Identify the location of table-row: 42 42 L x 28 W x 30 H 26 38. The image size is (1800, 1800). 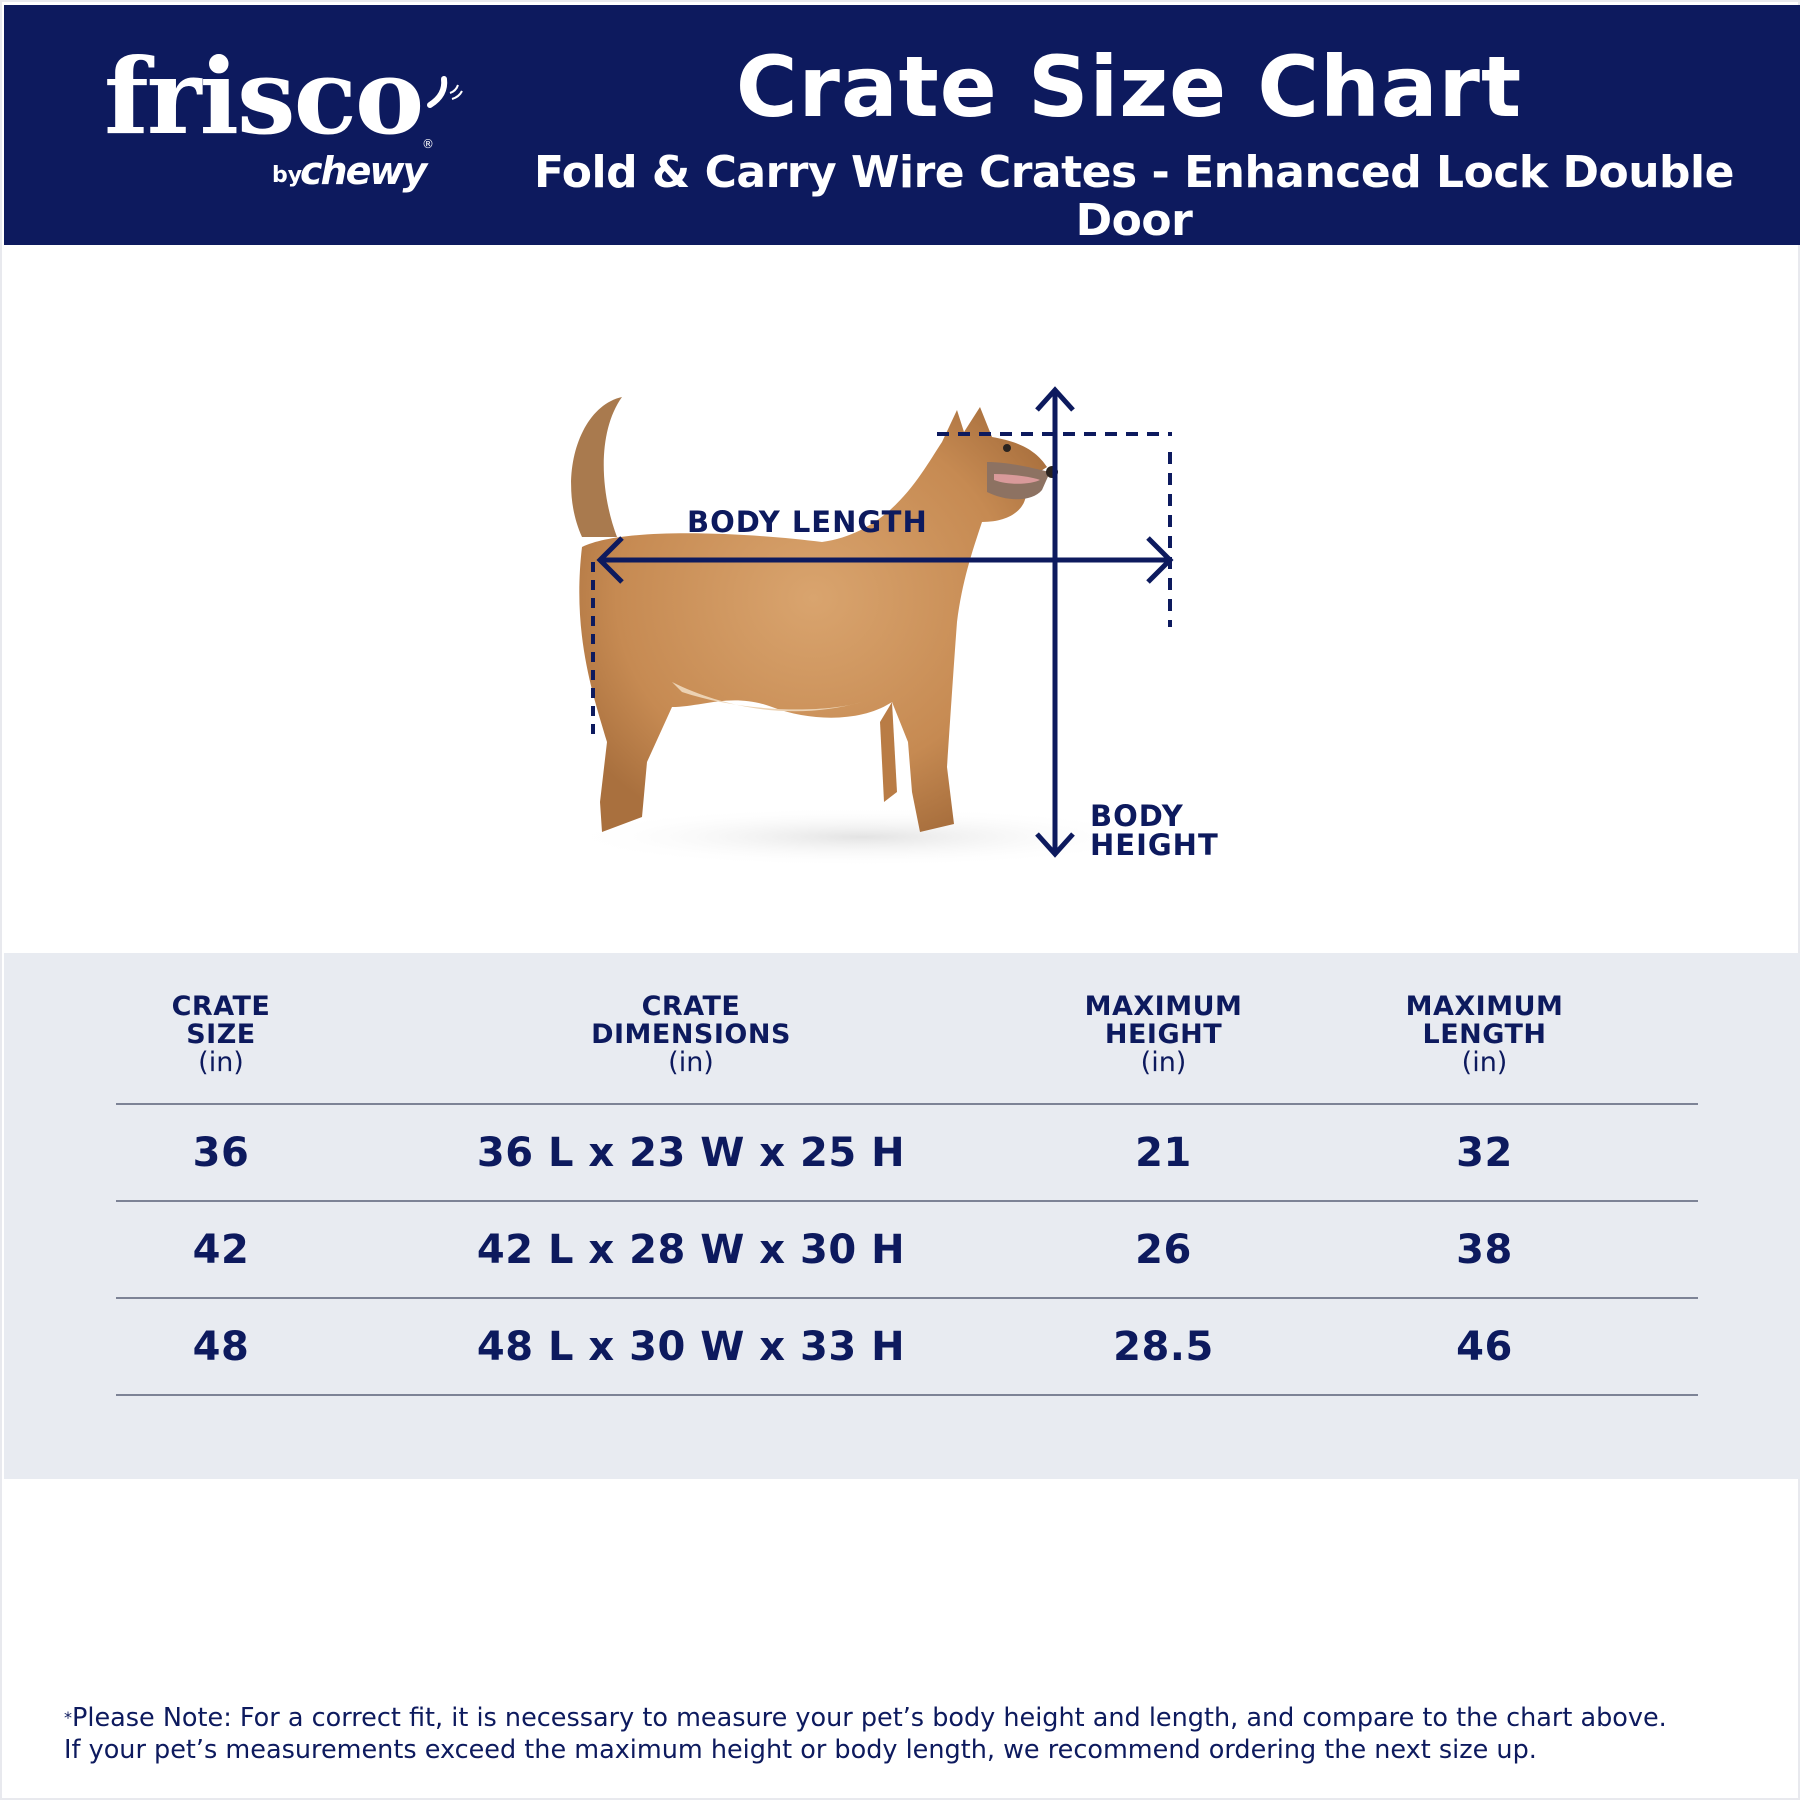
(907, 1250).